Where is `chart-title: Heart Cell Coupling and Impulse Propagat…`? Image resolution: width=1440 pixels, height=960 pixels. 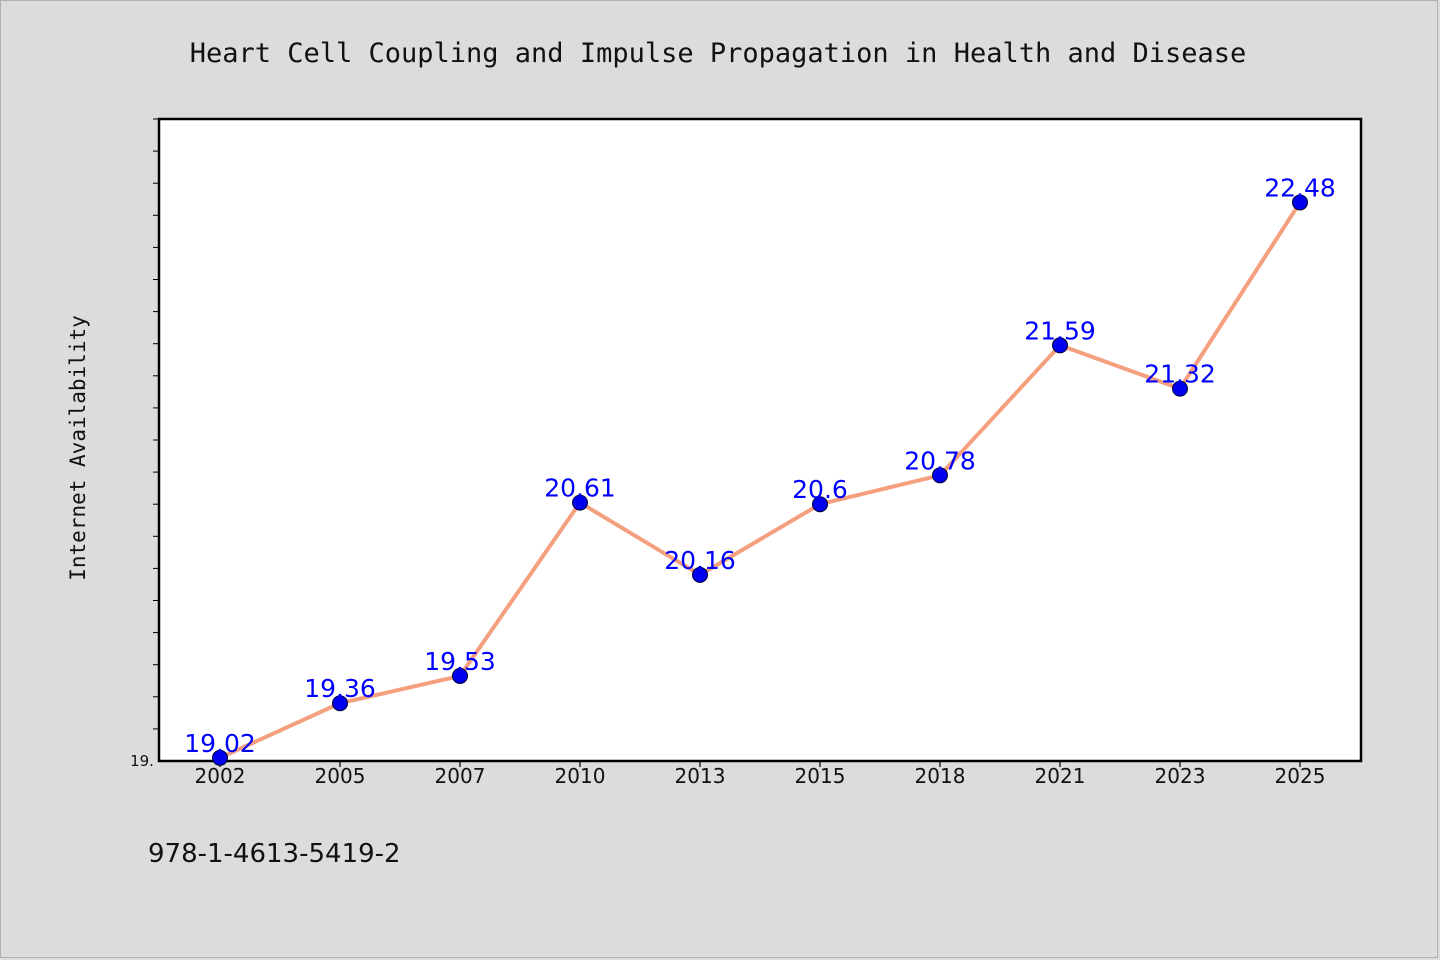 chart-title: Heart Cell Coupling and Impulse Propagat… is located at coordinates (718, 53).